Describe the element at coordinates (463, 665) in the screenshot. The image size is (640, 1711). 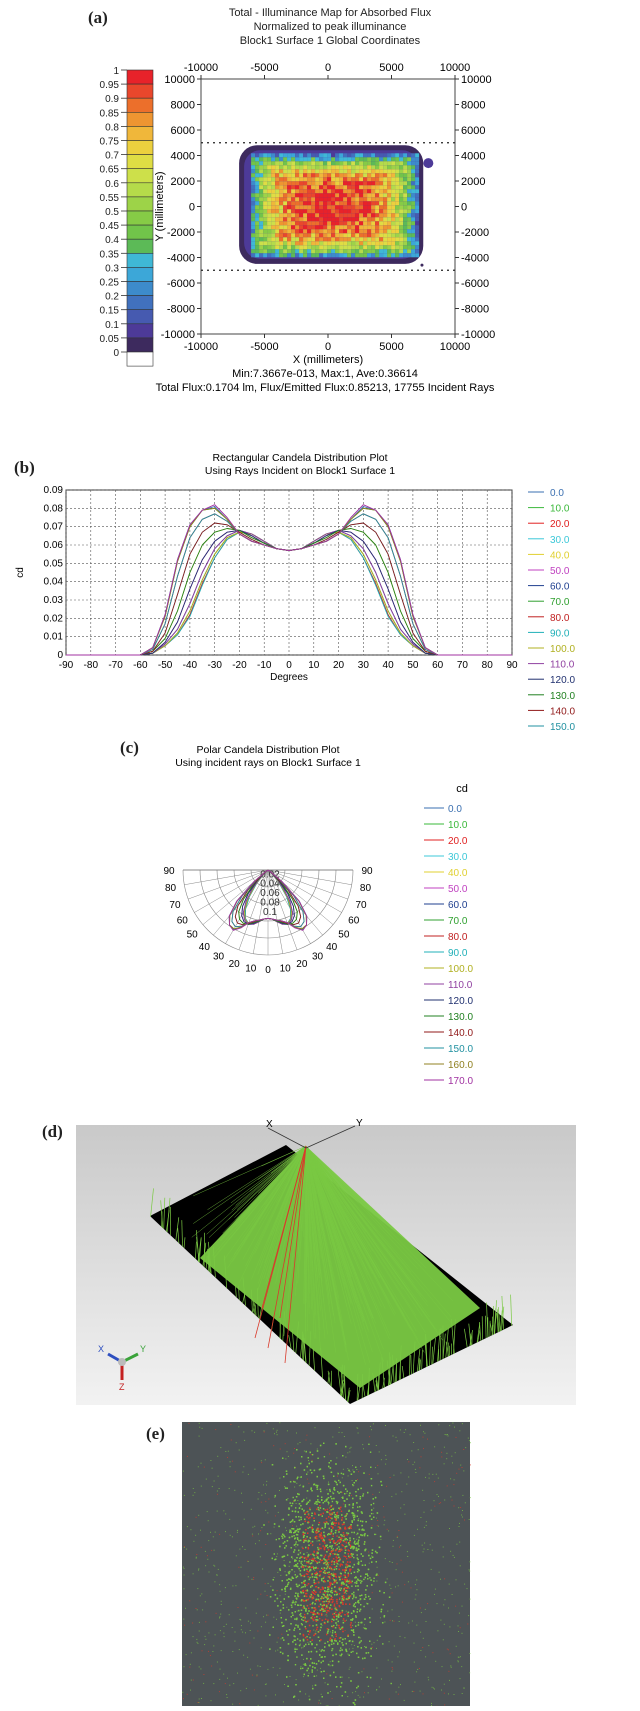
I see `x-tick-label: 70` at that location.